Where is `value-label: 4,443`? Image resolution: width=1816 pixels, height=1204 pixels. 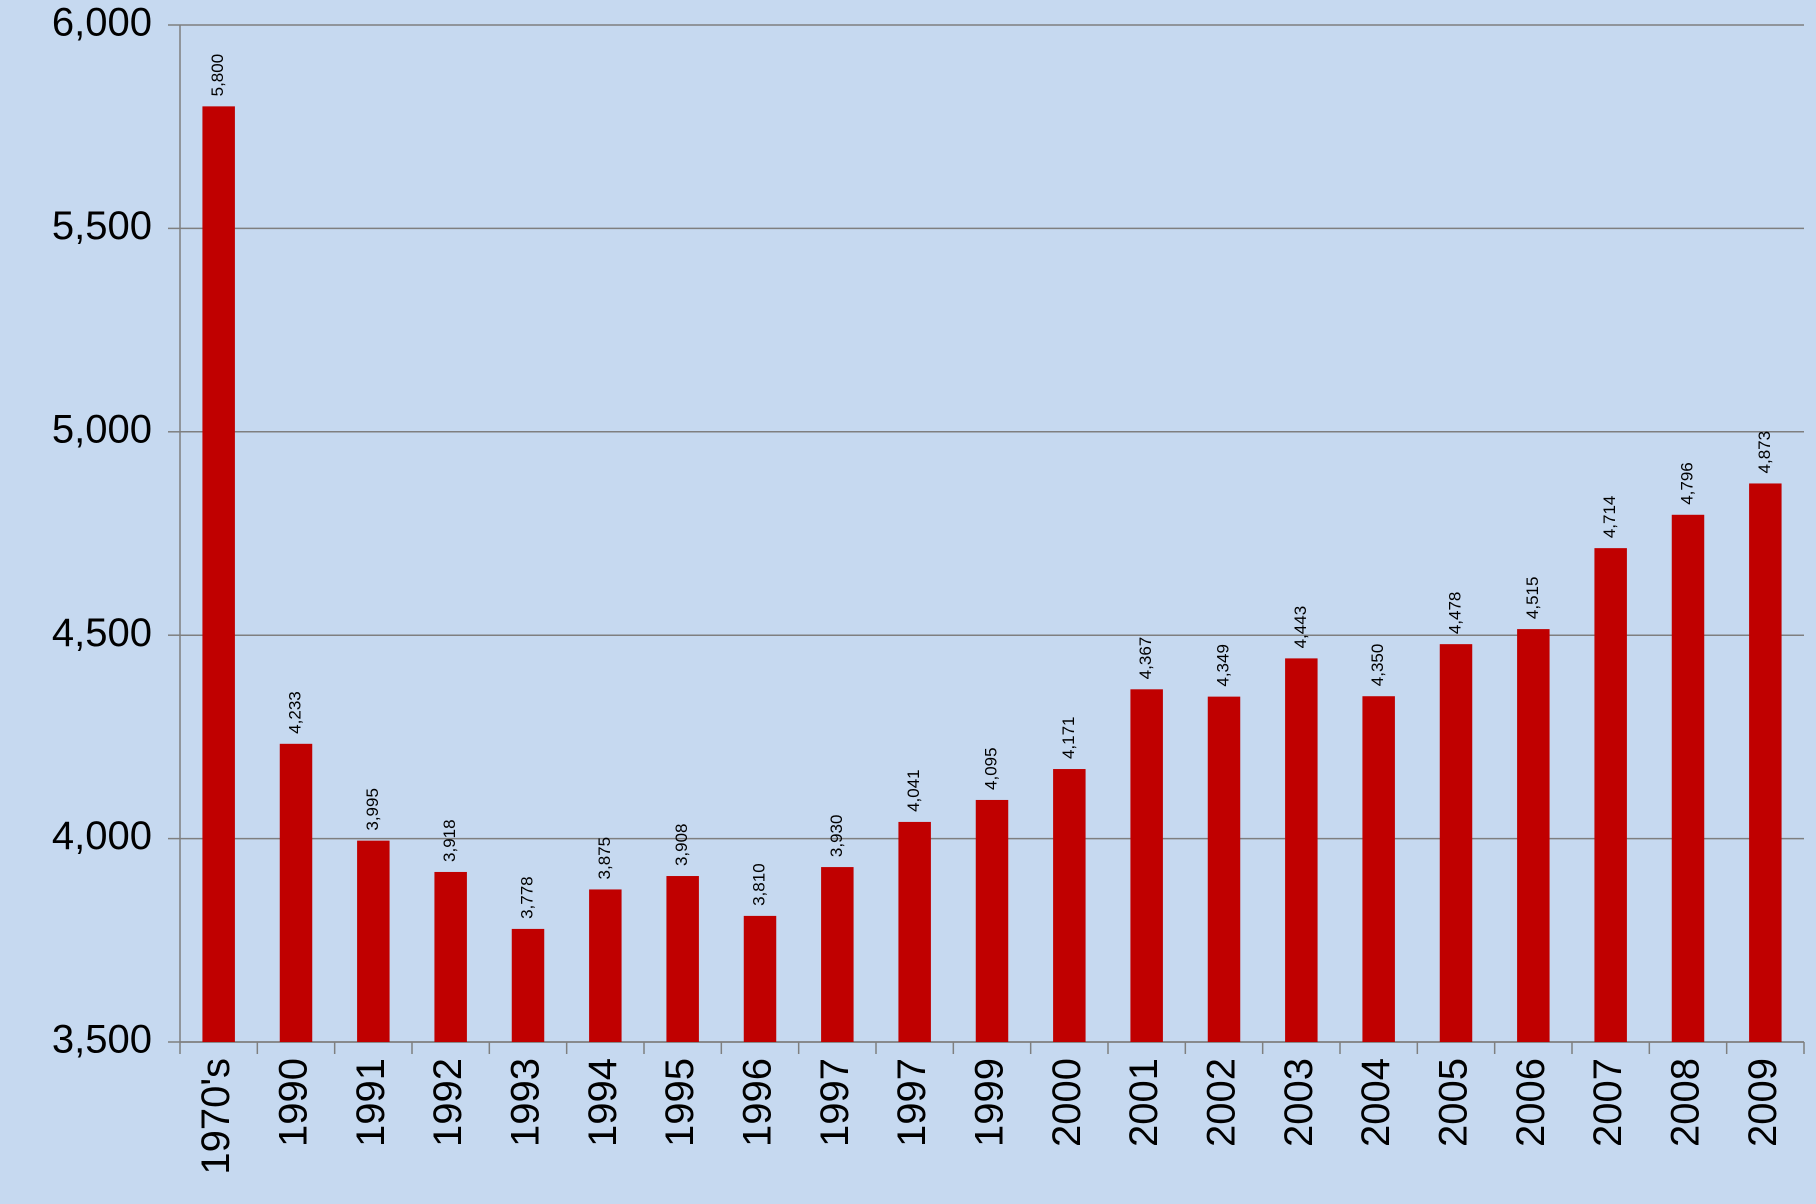 value-label: 4,443 is located at coordinates (1300, 627).